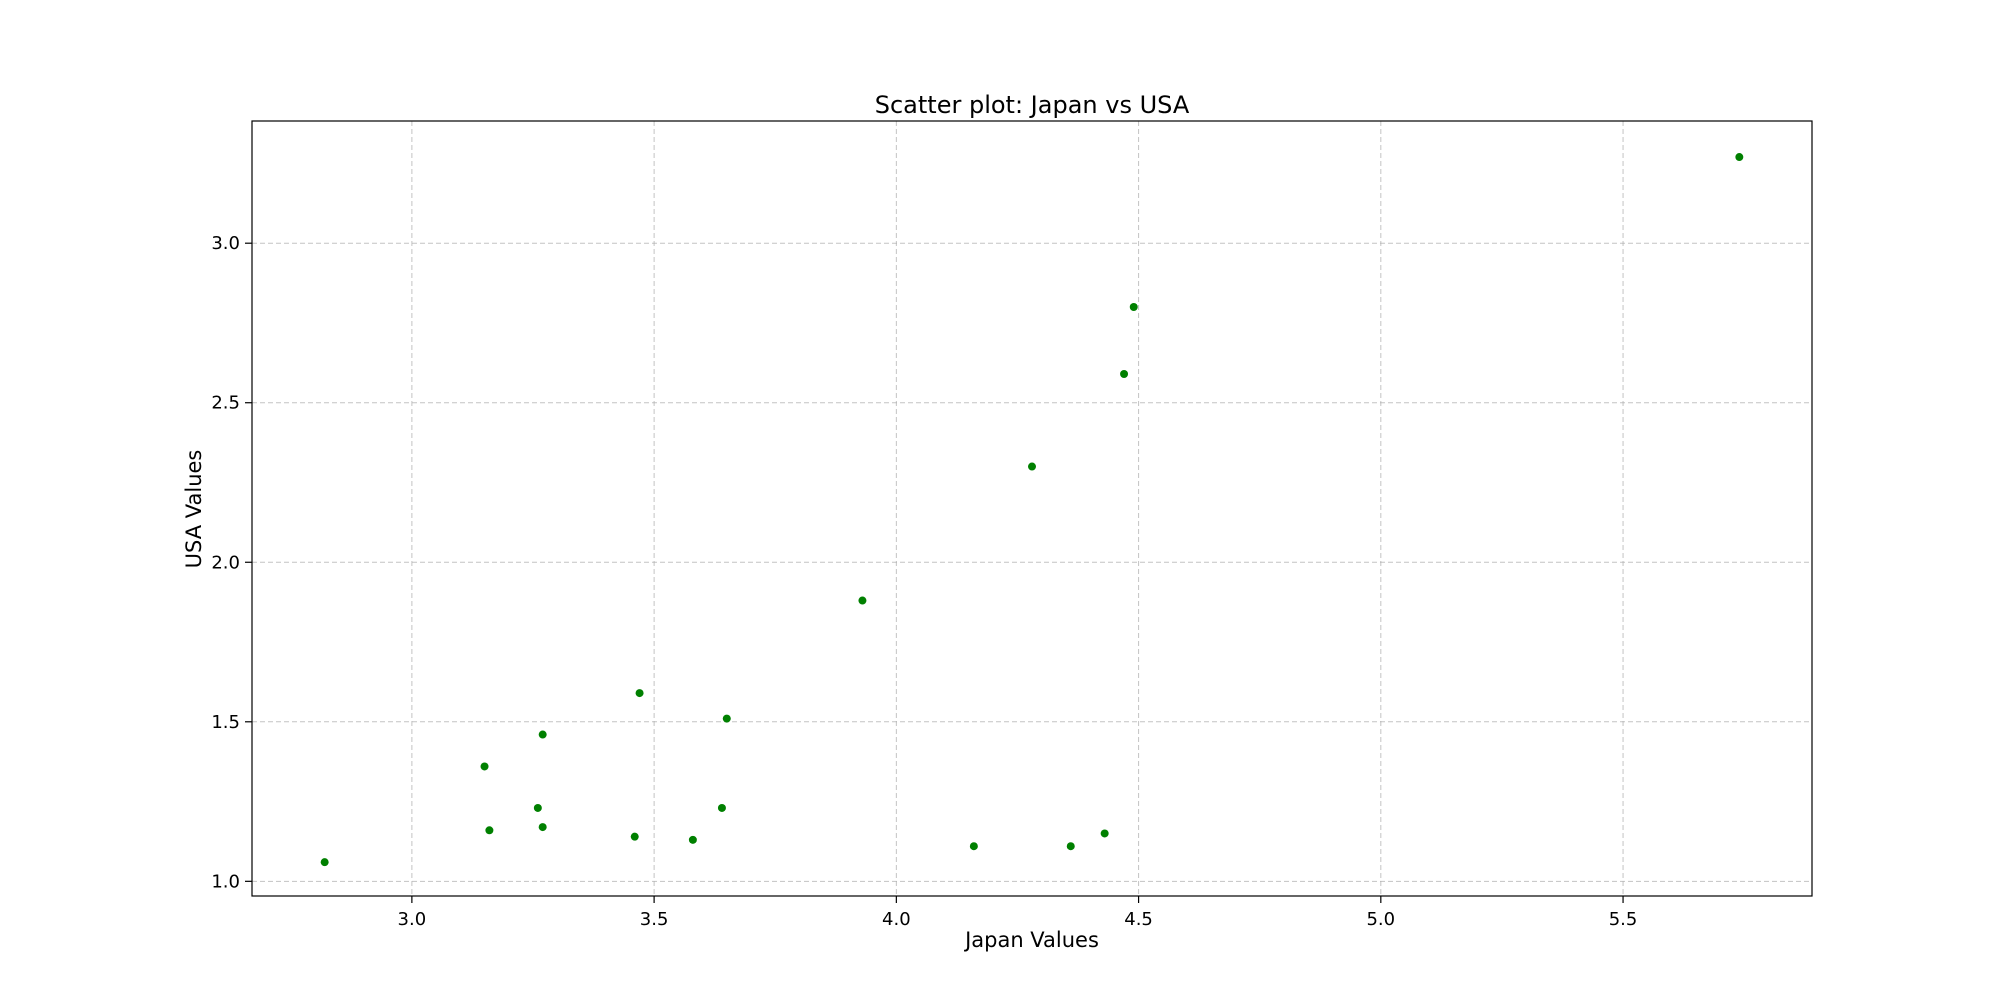  What do you see at coordinates (412, 919) in the screenshot?
I see `x-tick-label: 3.0` at bounding box center [412, 919].